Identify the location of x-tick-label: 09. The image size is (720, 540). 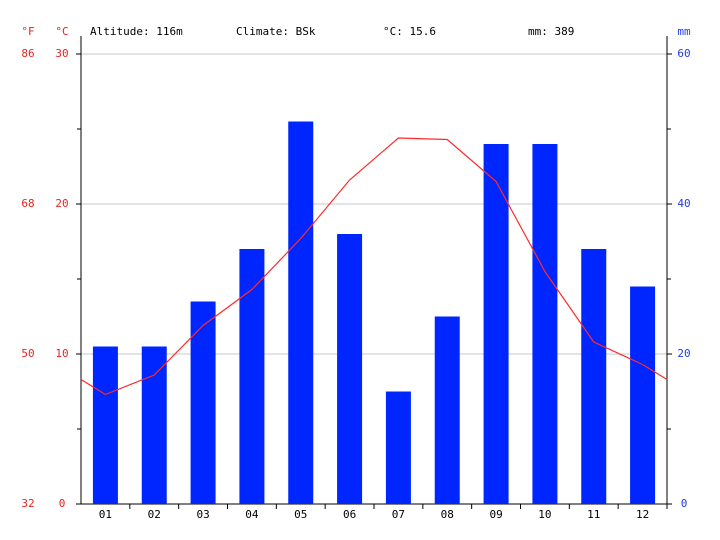
(495, 514).